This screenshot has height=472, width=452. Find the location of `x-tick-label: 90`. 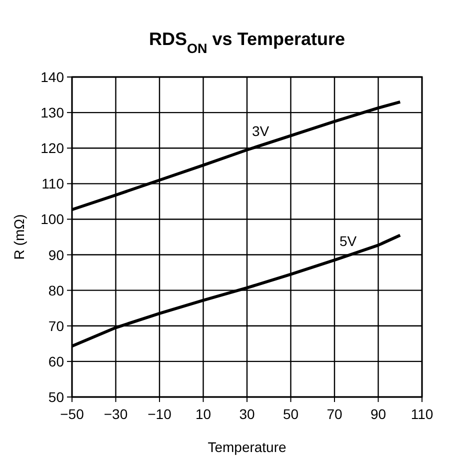

x-tick-label: 90 is located at coordinates (378, 414).